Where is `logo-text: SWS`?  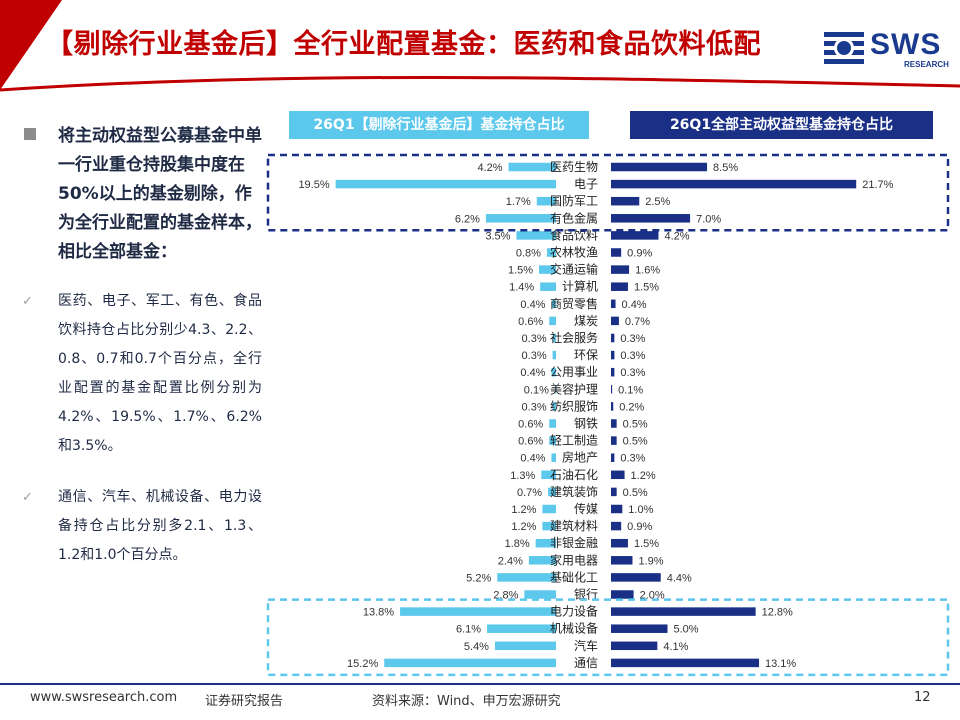 logo-text: SWS is located at coordinates (906, 44).